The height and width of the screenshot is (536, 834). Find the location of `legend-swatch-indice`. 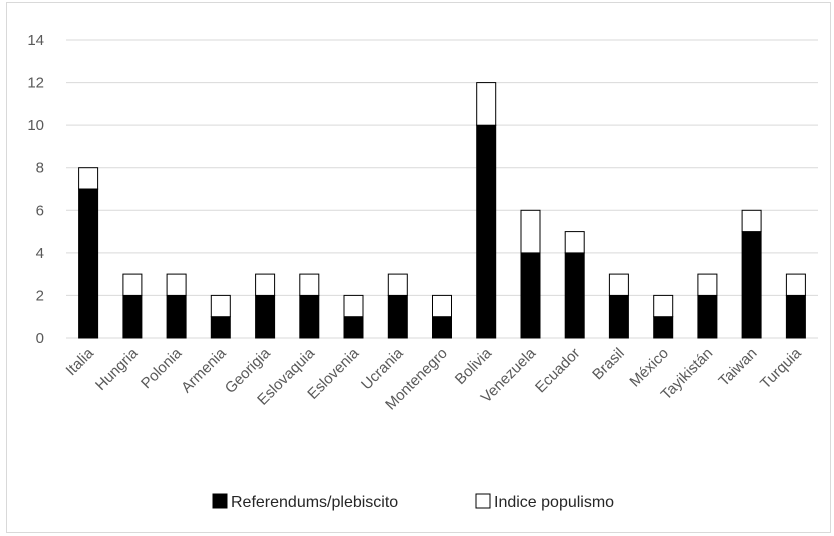

legend-swatch-indice is located at coordinates (483, 501).